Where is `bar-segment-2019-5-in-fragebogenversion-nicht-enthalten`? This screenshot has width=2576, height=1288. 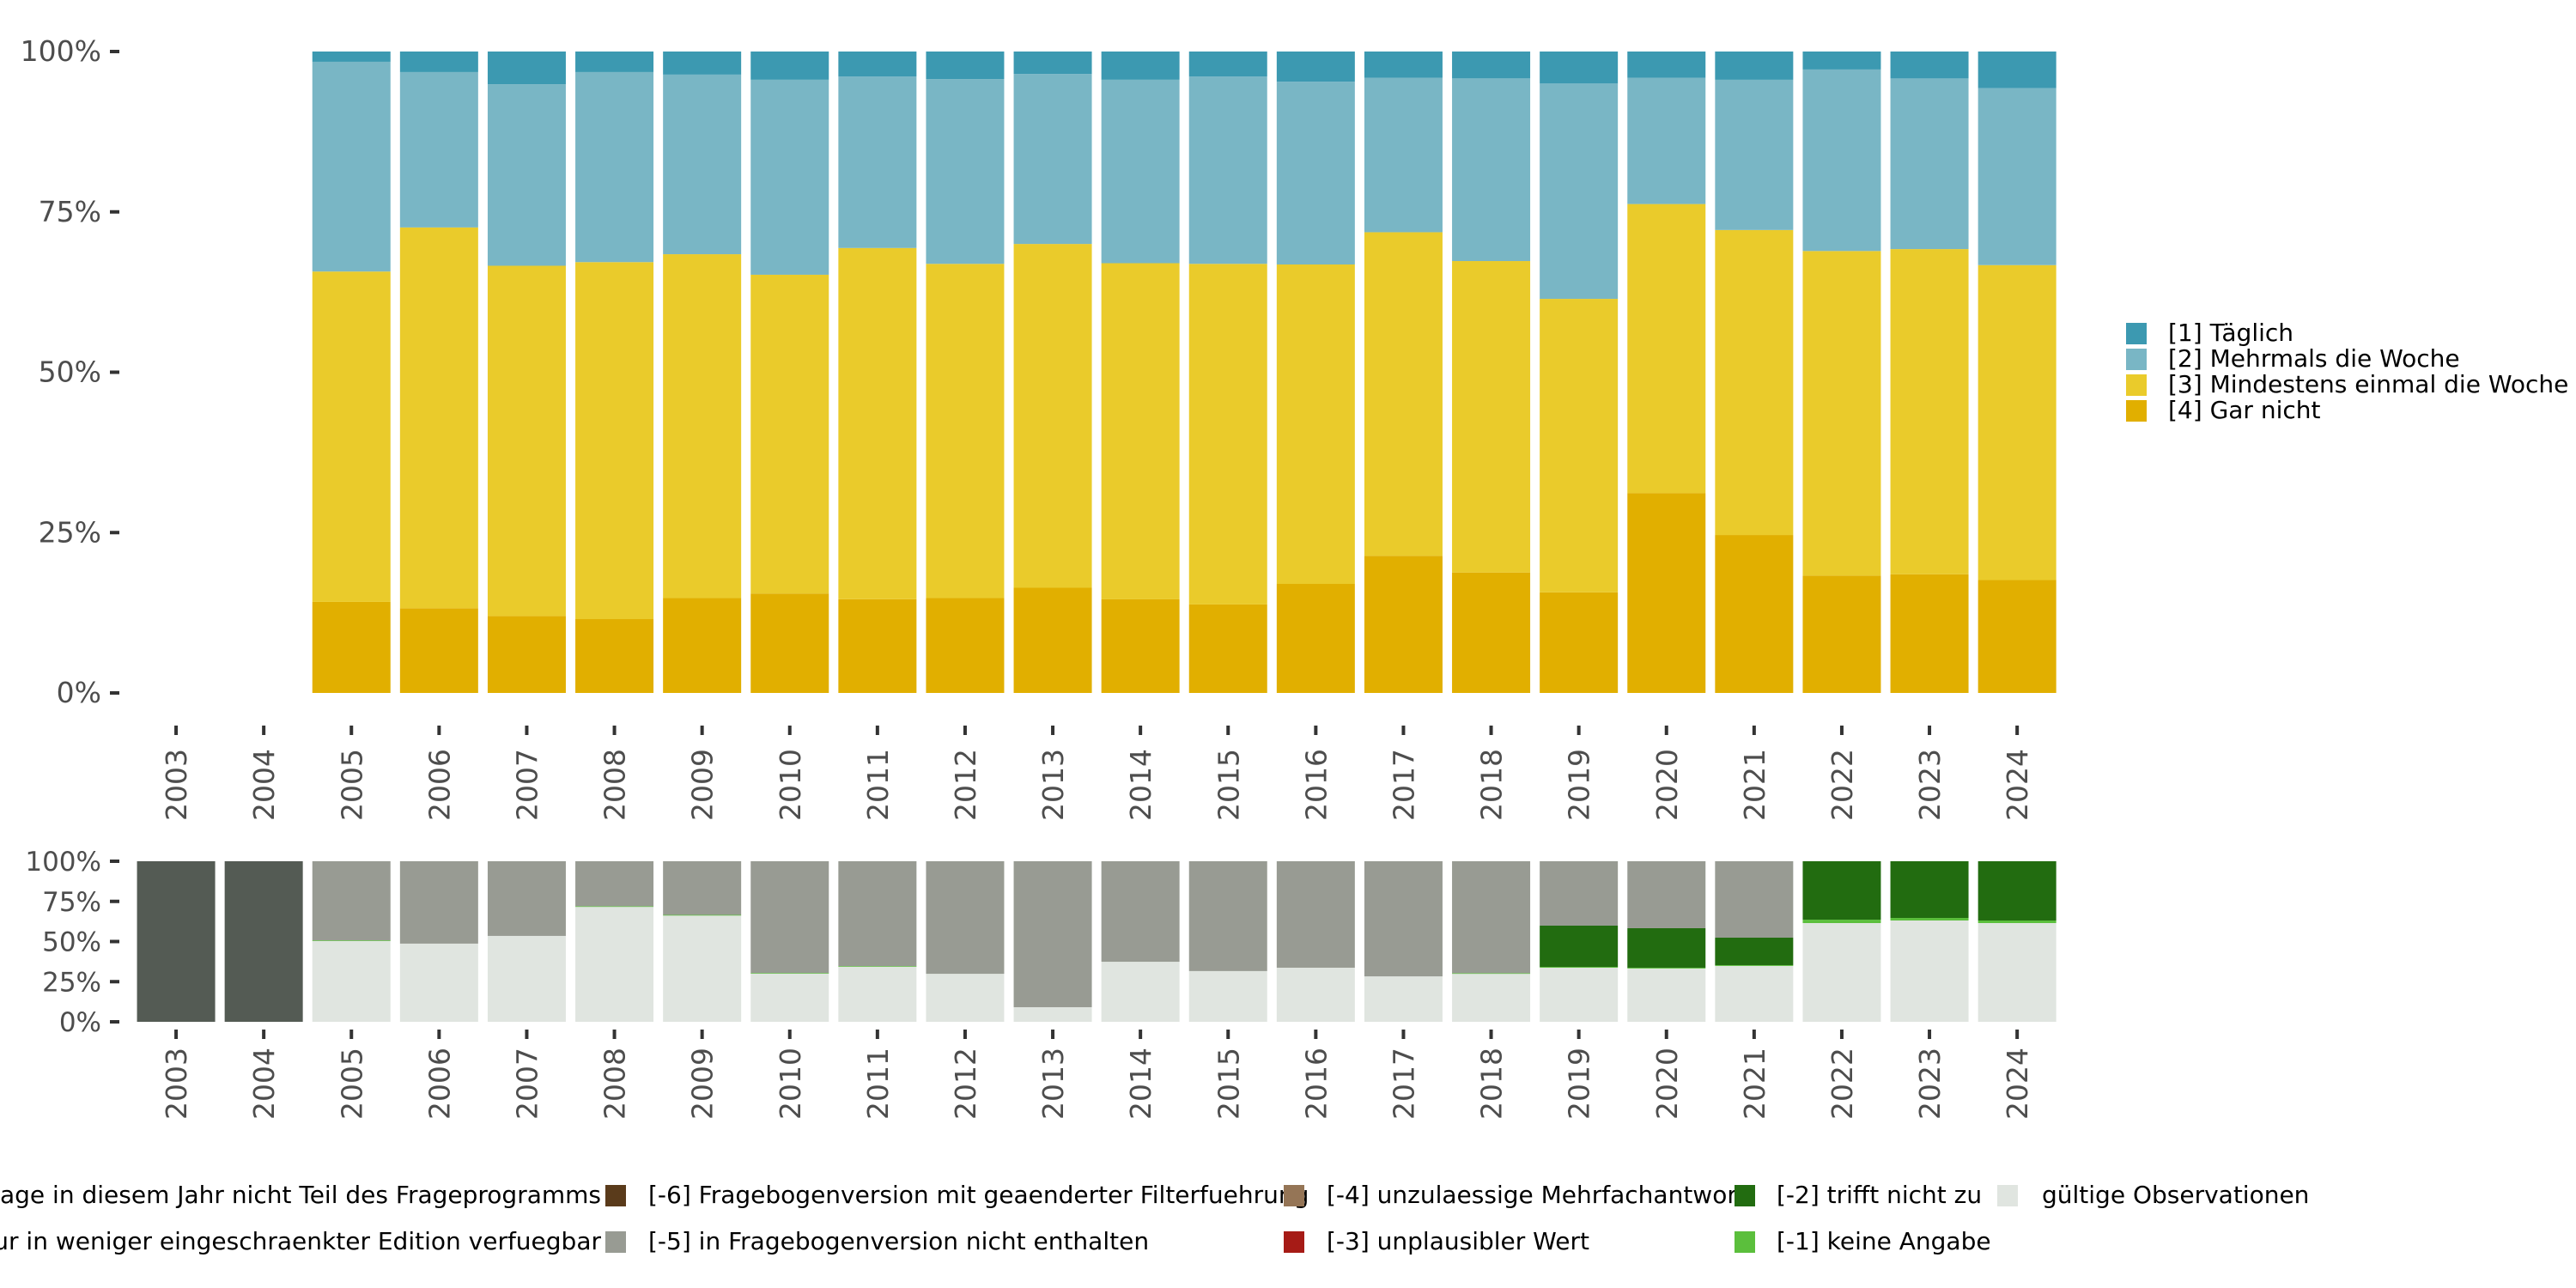 bar-segment-2019-5-in-fragebogenversion-nicht-enthalten is located at coordinates (1579, 893).